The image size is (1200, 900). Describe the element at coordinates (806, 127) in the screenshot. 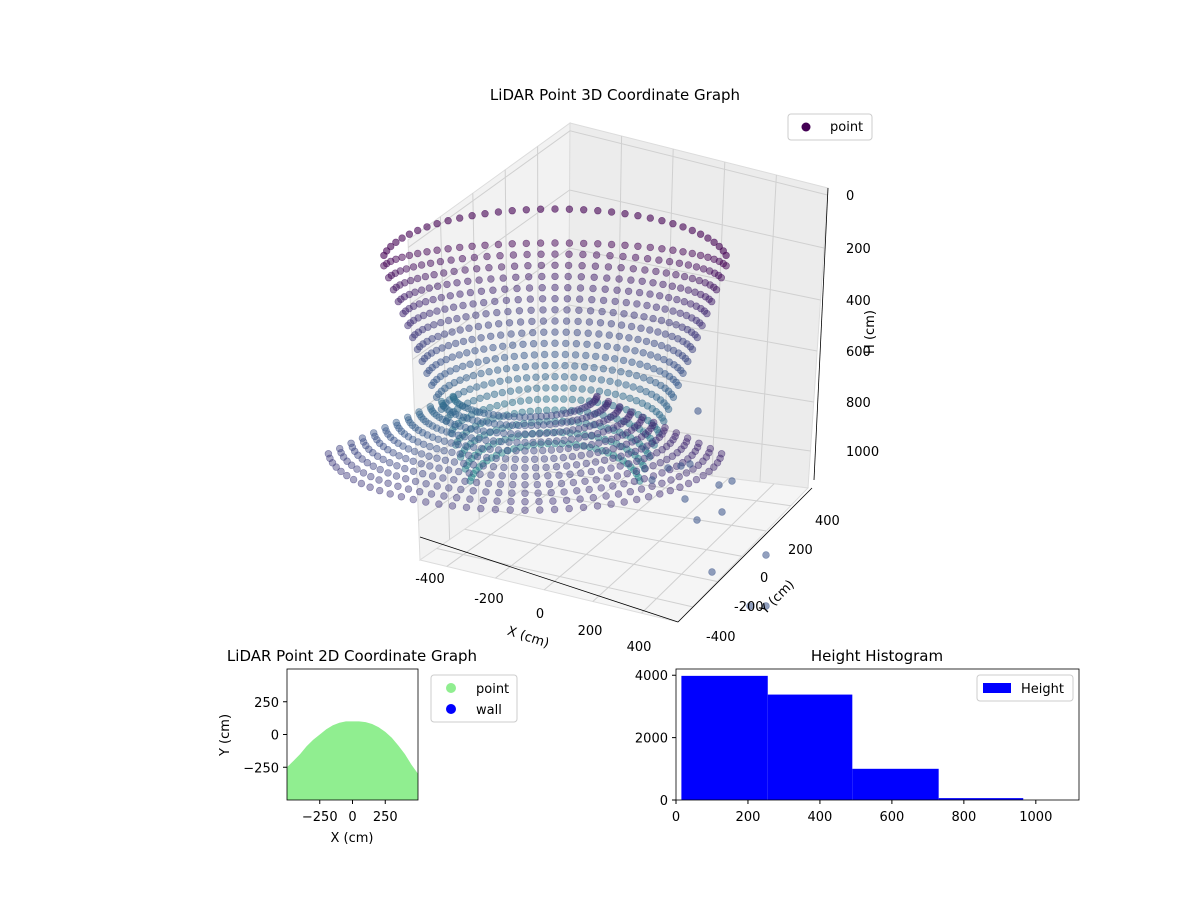

I see `legend-3d-marker` at that location.